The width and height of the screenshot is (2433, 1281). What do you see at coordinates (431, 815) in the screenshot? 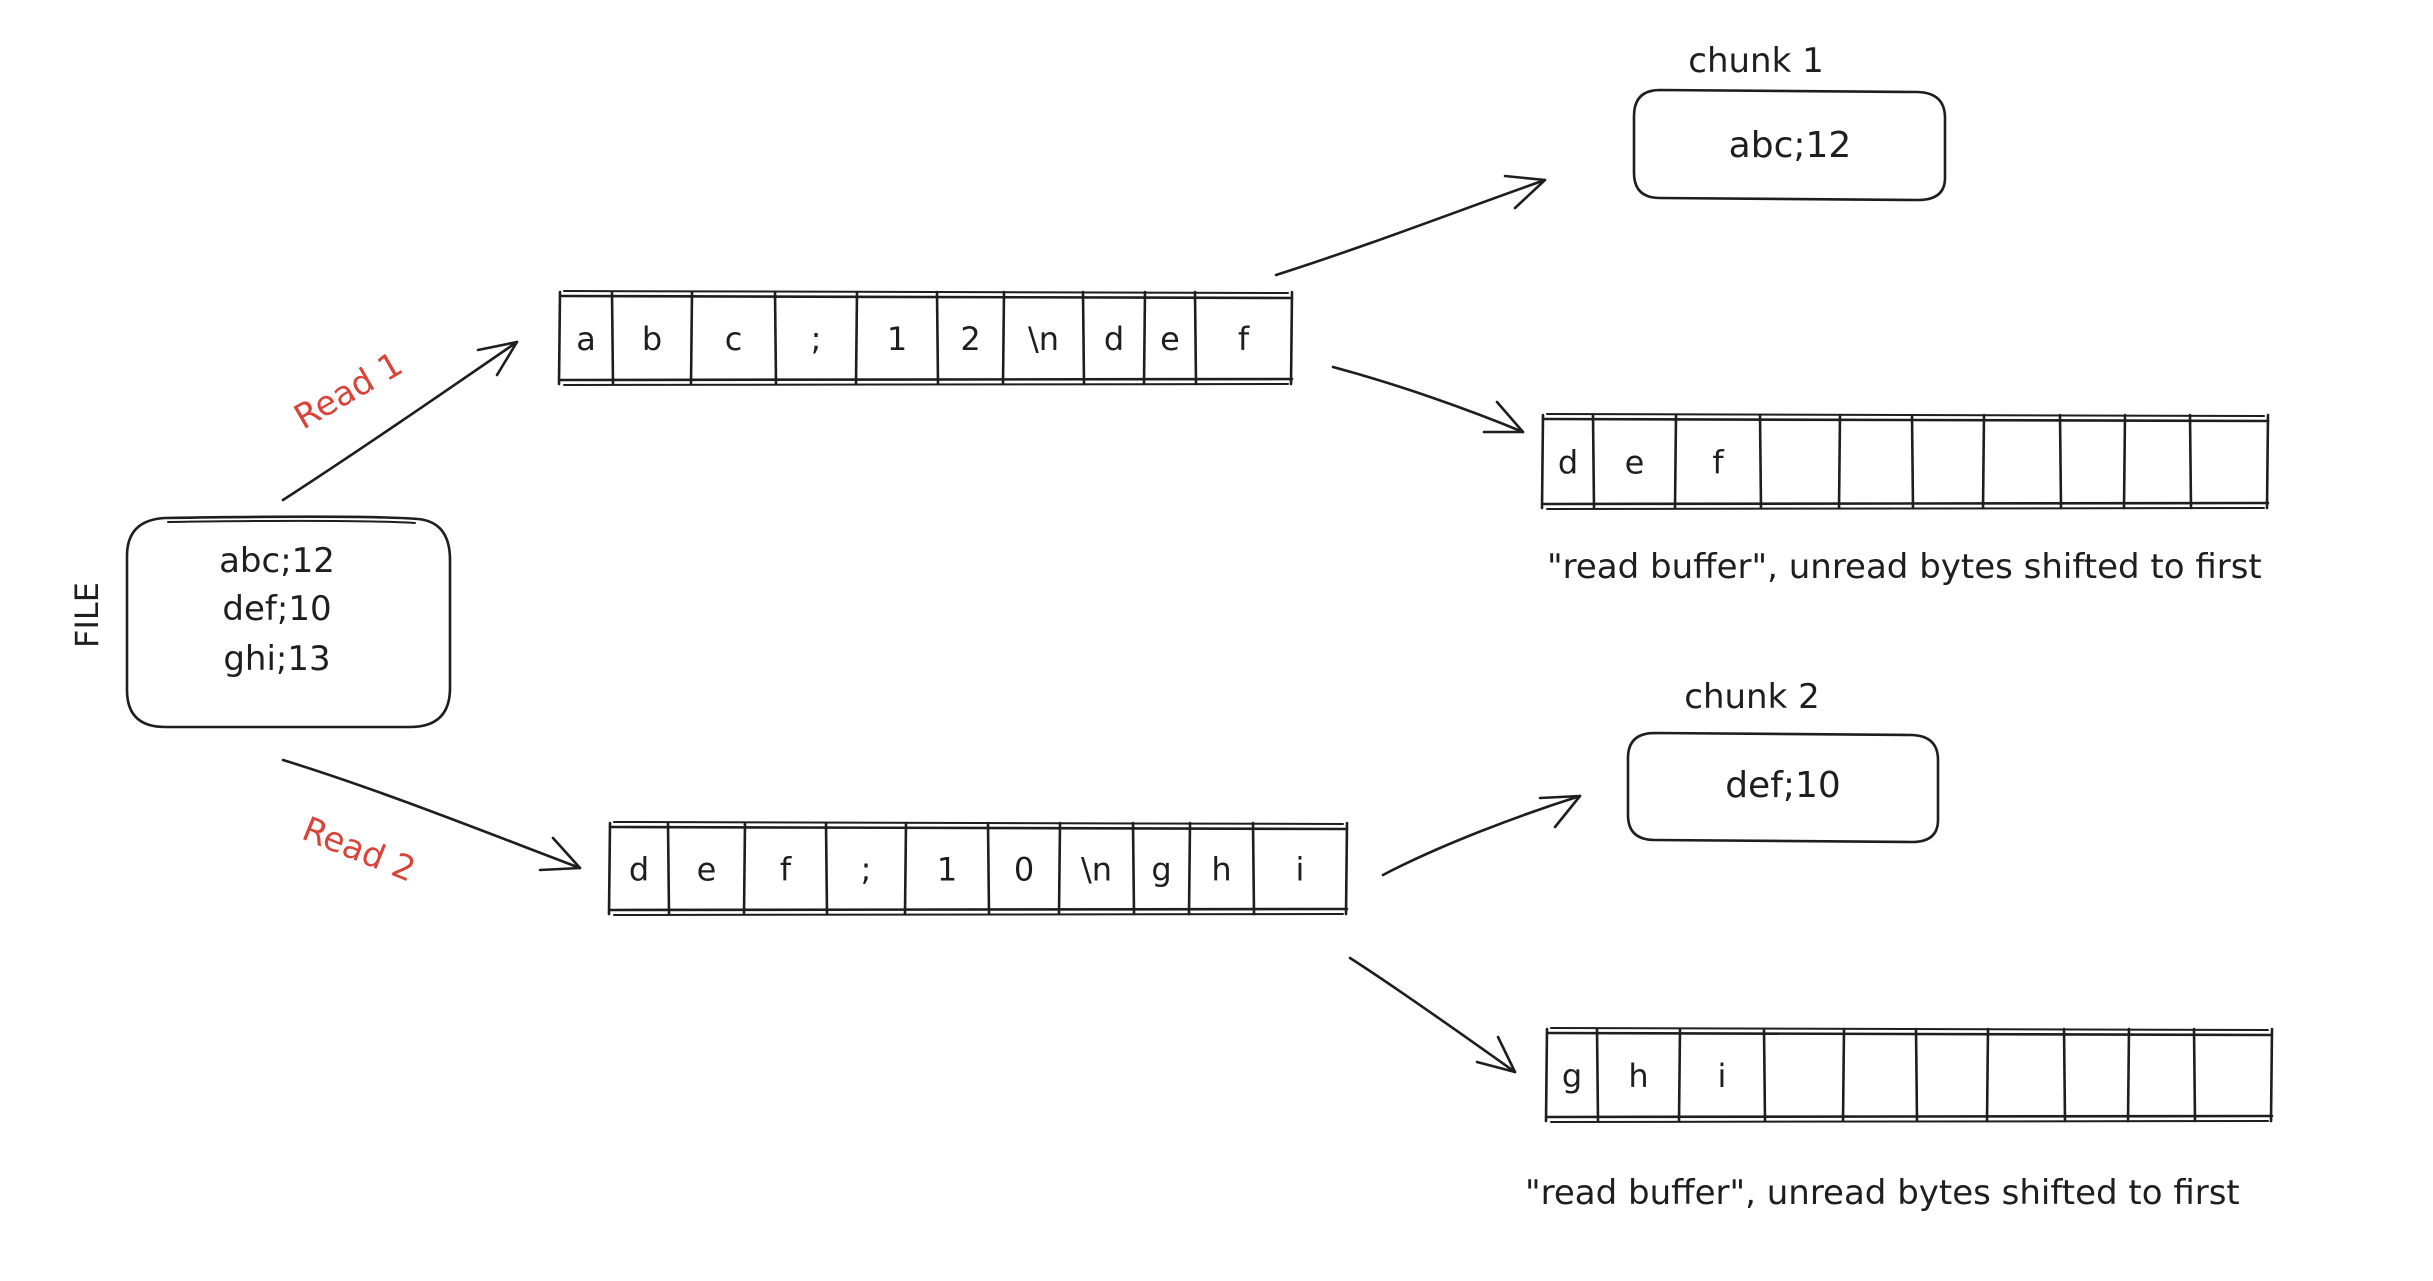
I see `read-2-arrow` at bounding box center [431, 815].